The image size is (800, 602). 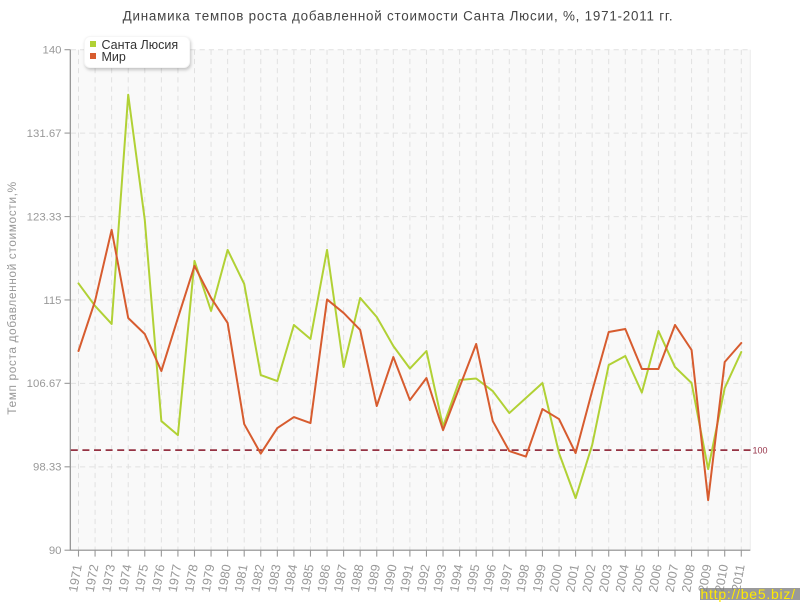 What do you see at coordinates (44, 384) in the screenshot?
I see `svg-text: 106.67` at bounding box center [44, 384].